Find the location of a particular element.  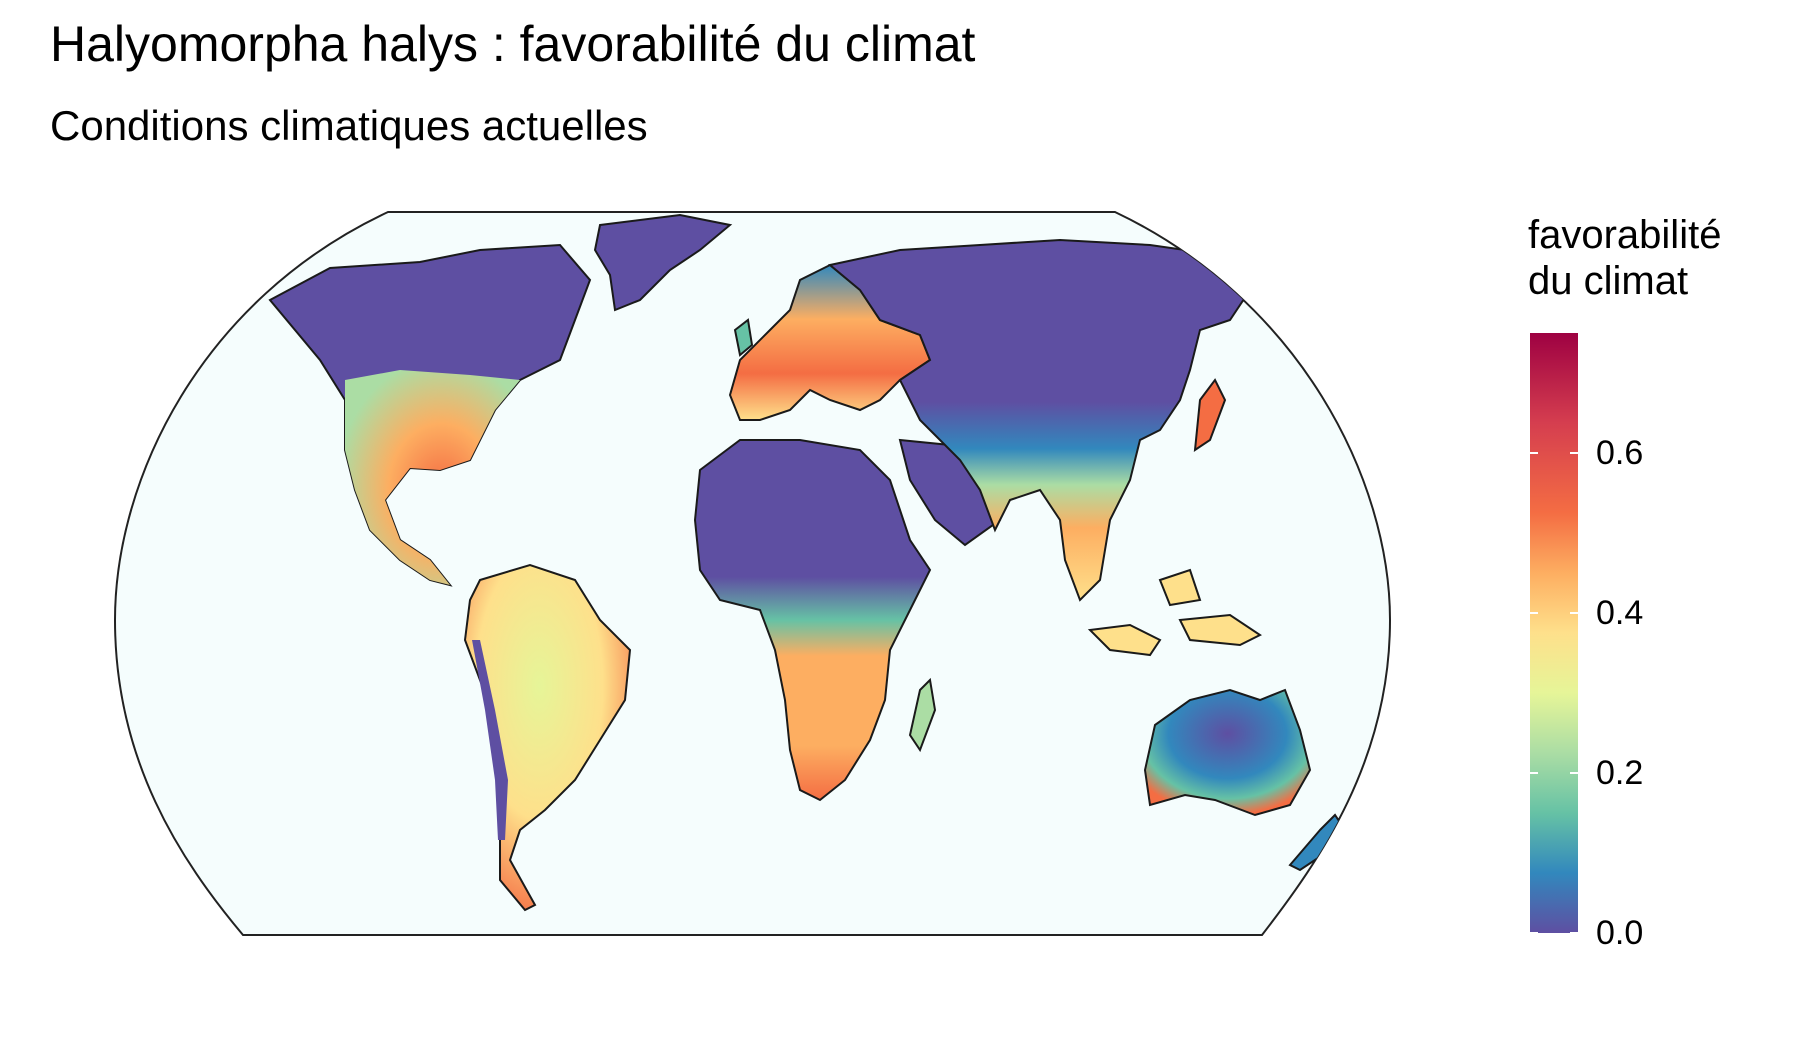

british-isles is located at coordinates (743, 337).